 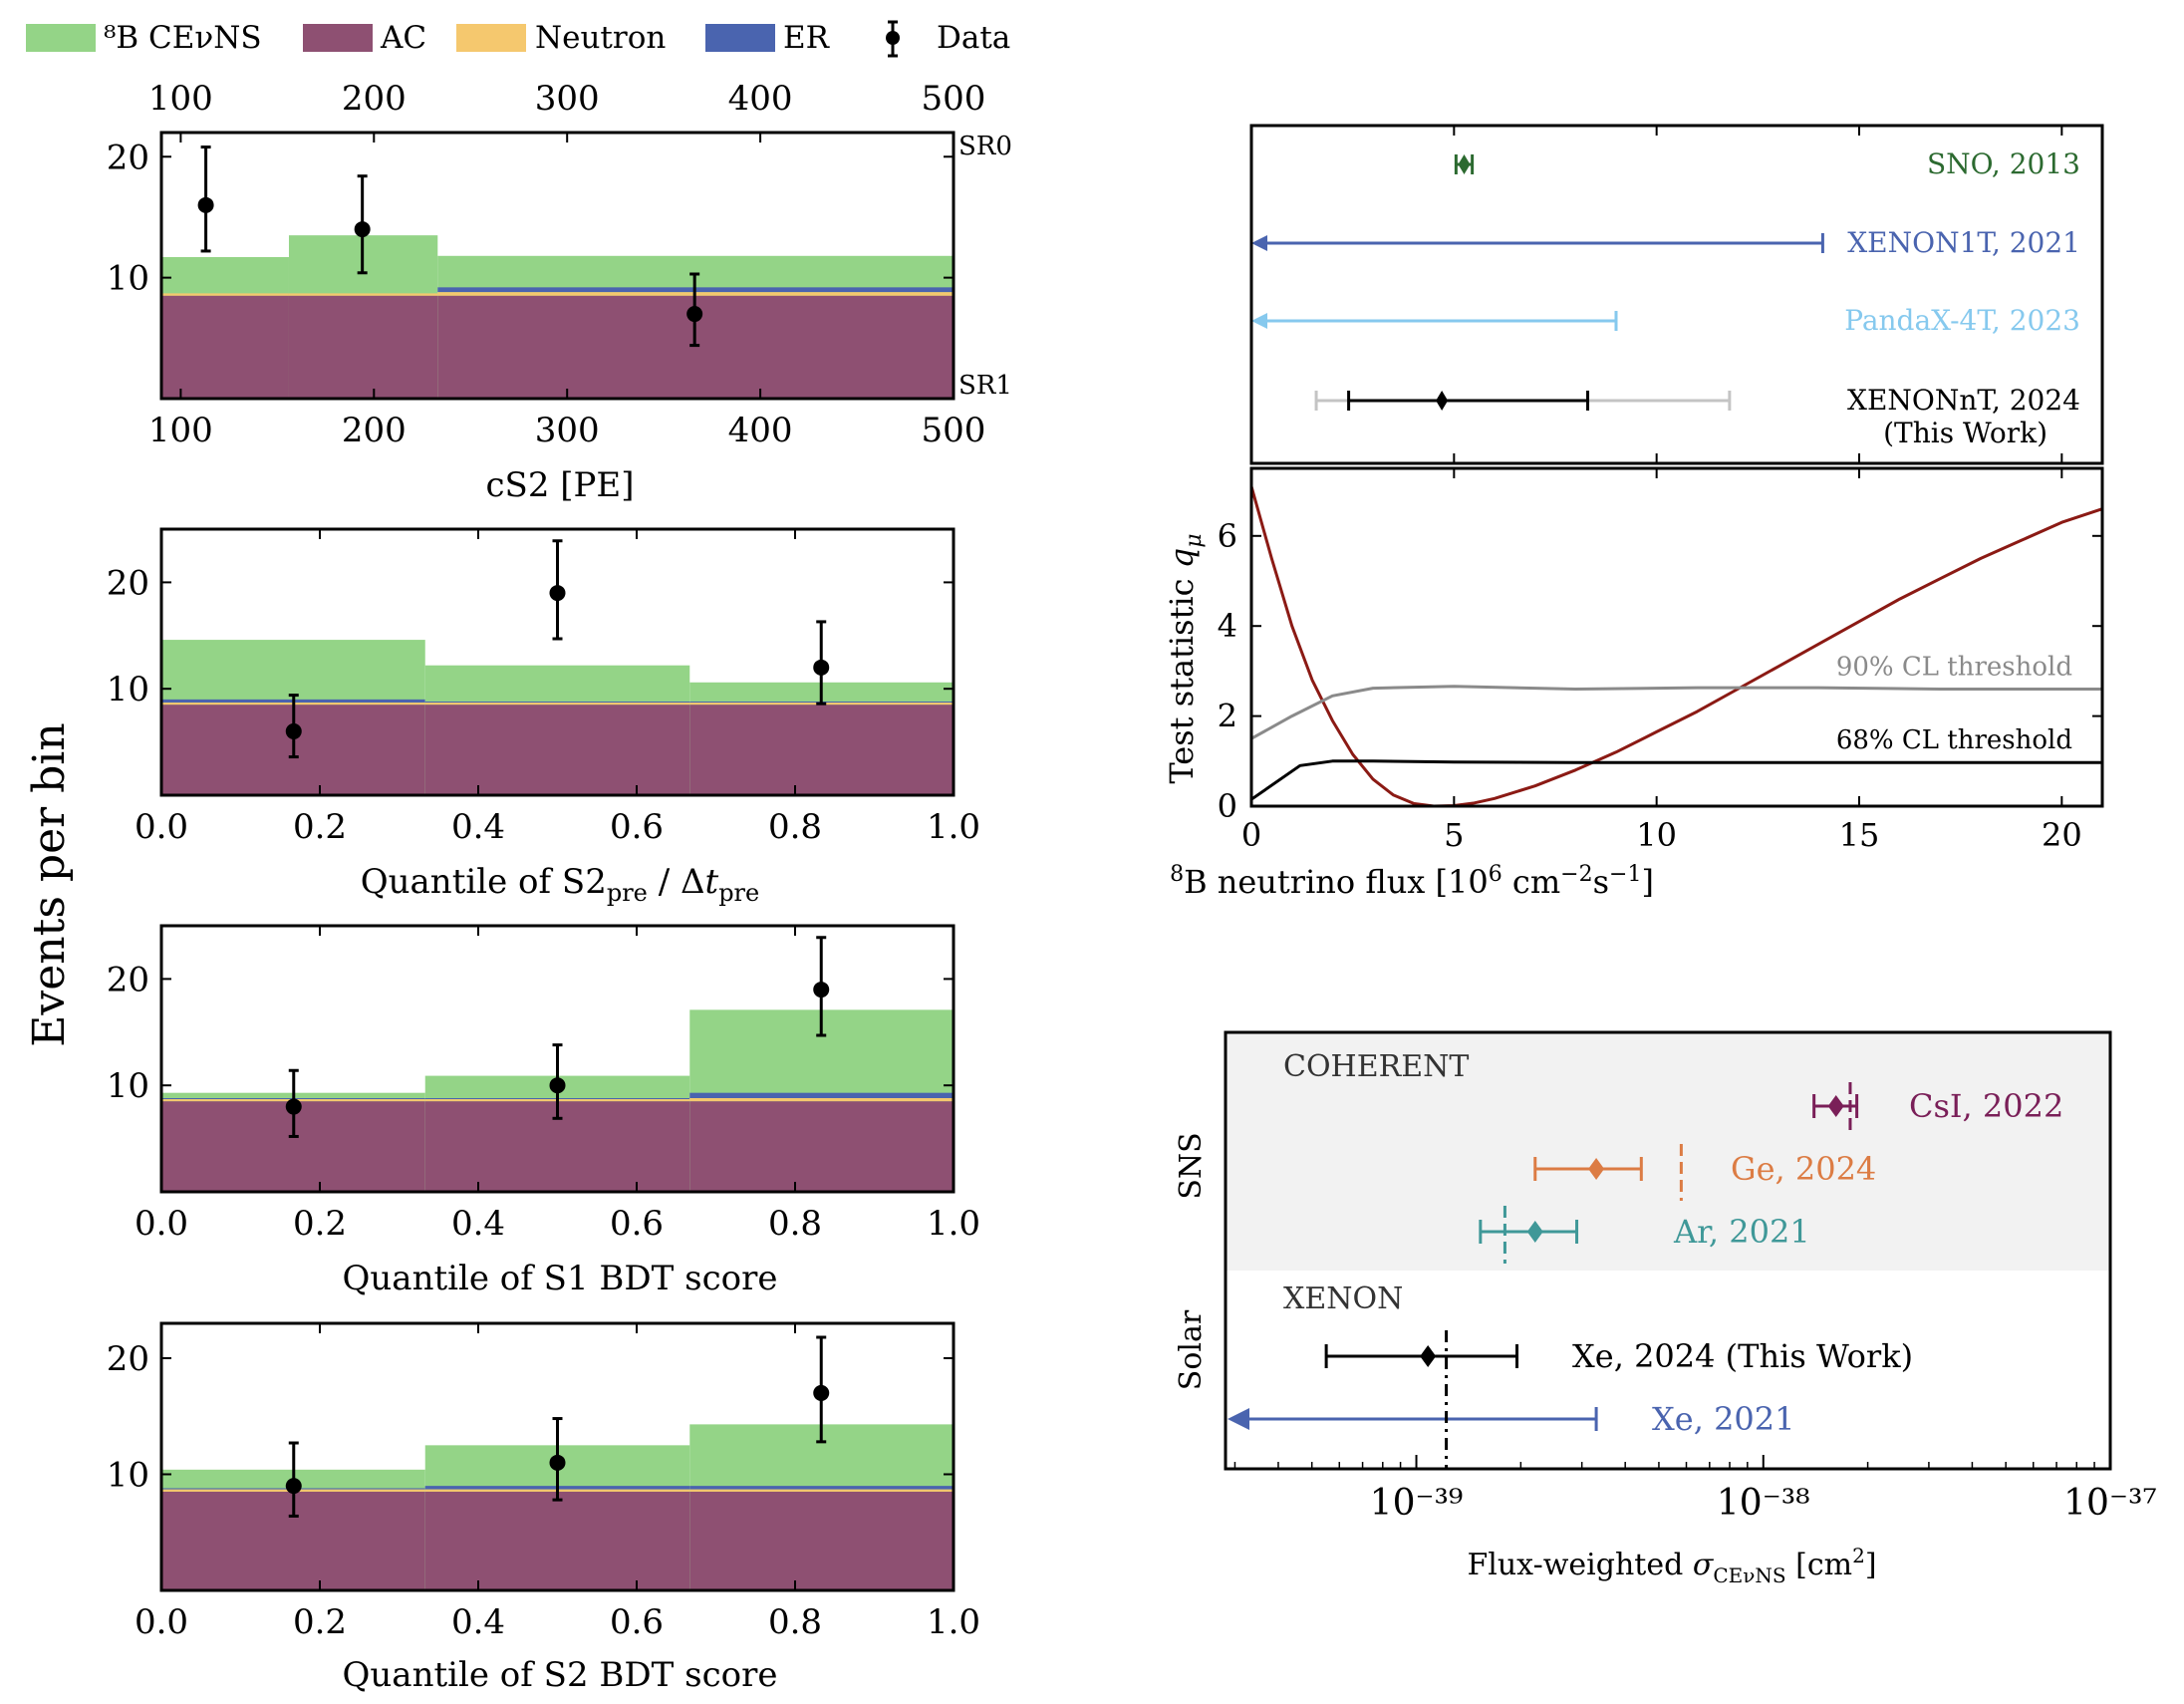 I want to click on cl90-annotation: 90% CL threshold, so click(x=1954, y=667).